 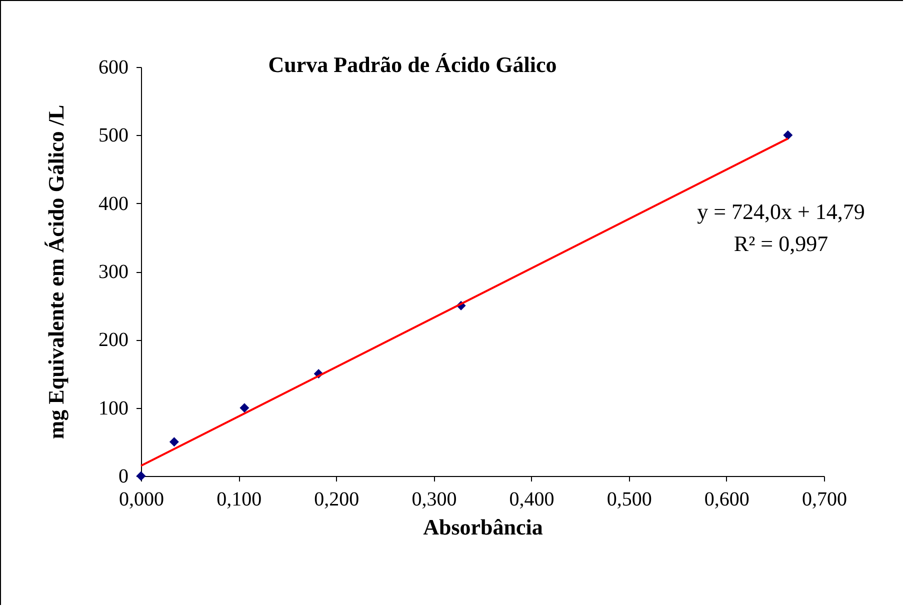 What do you see at coordinates (113, 135) in the screenshot?
I see `y-tick-label: 500` at bounding box center [113, 135].